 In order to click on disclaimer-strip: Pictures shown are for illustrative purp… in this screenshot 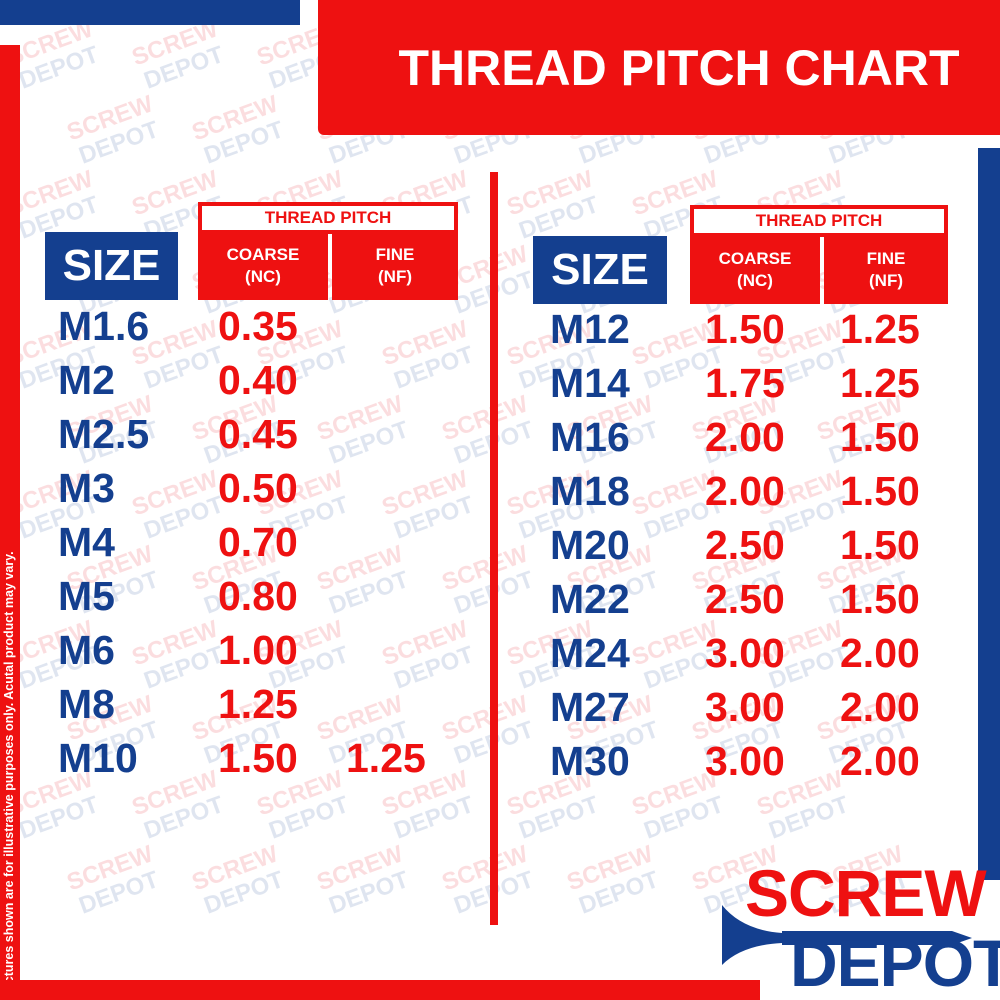, I will do `click(10, 522)`.